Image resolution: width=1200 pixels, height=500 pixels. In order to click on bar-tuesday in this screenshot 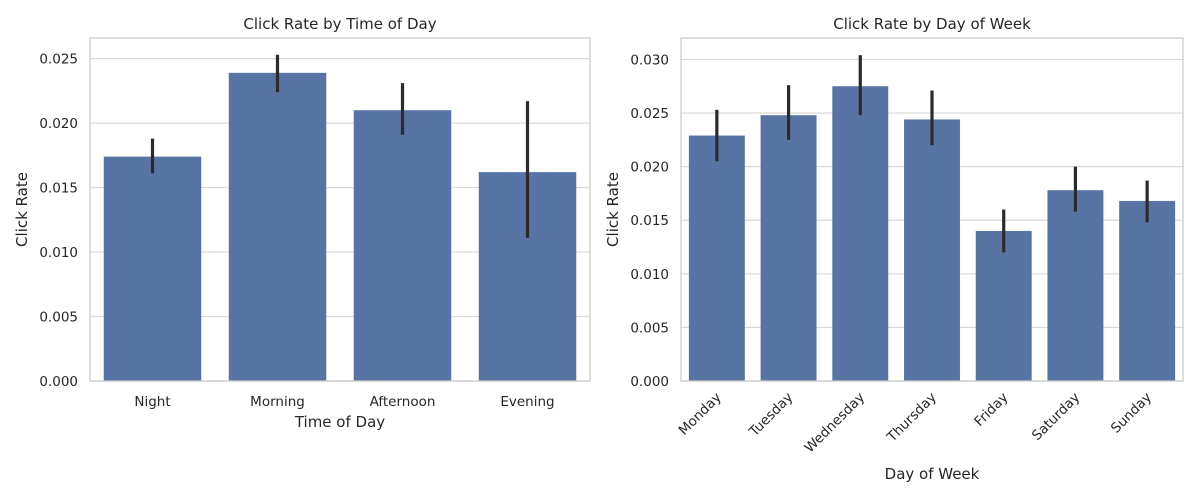, I will do `click(788, 248)`.